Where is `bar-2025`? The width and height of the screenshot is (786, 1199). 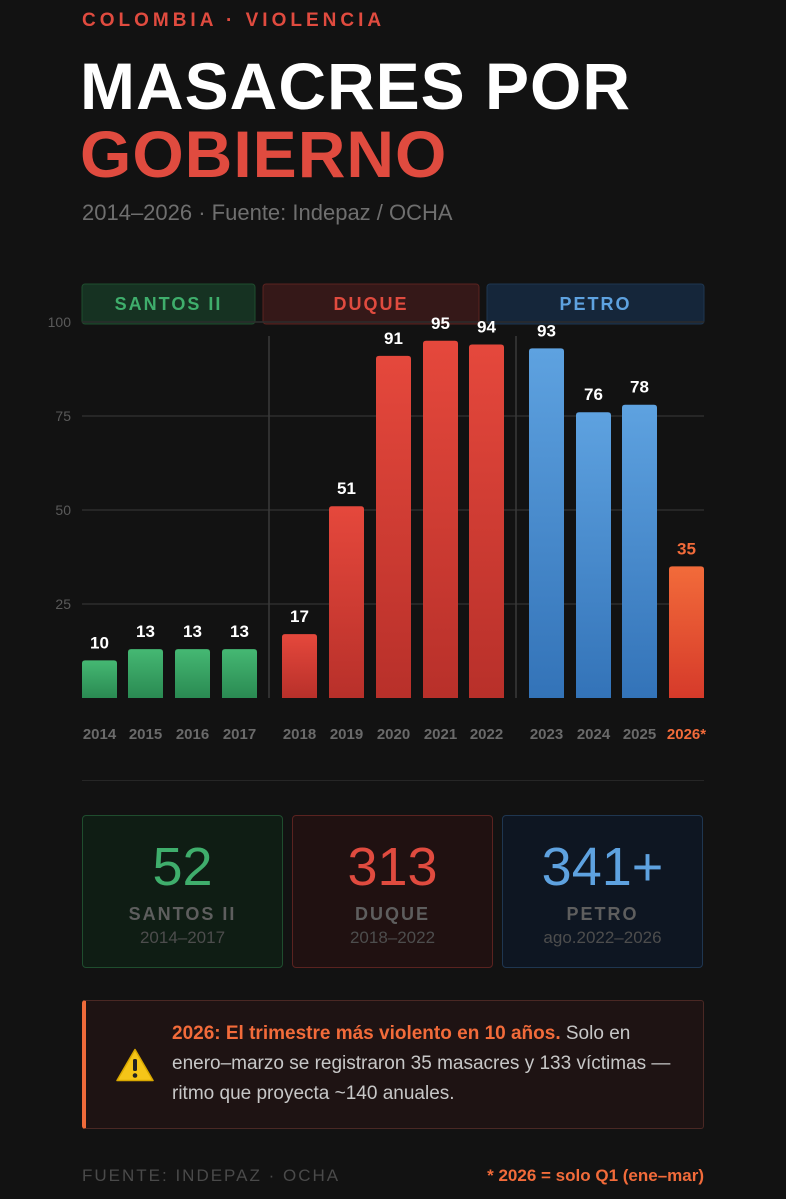
bar-2025 is located at coordinates (639, 551).